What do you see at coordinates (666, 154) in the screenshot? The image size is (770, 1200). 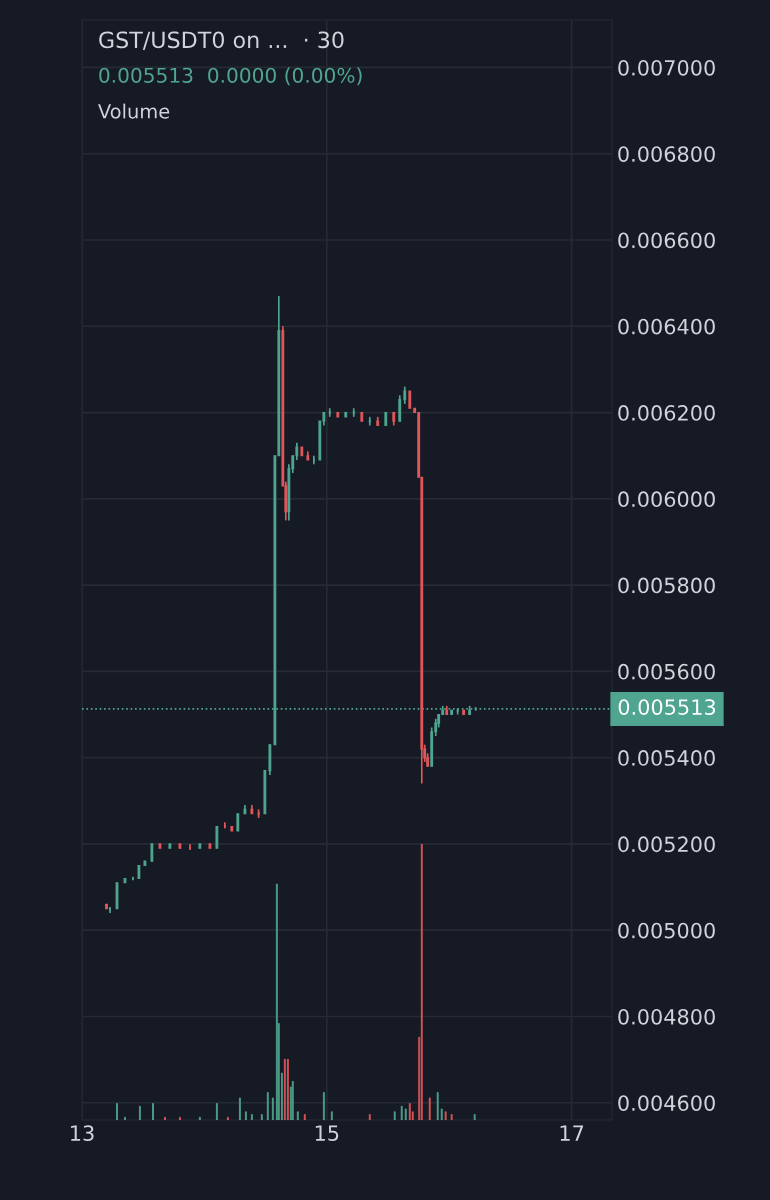 I see `y-tick-label: 0.006800` at bounding box center [666, 154].